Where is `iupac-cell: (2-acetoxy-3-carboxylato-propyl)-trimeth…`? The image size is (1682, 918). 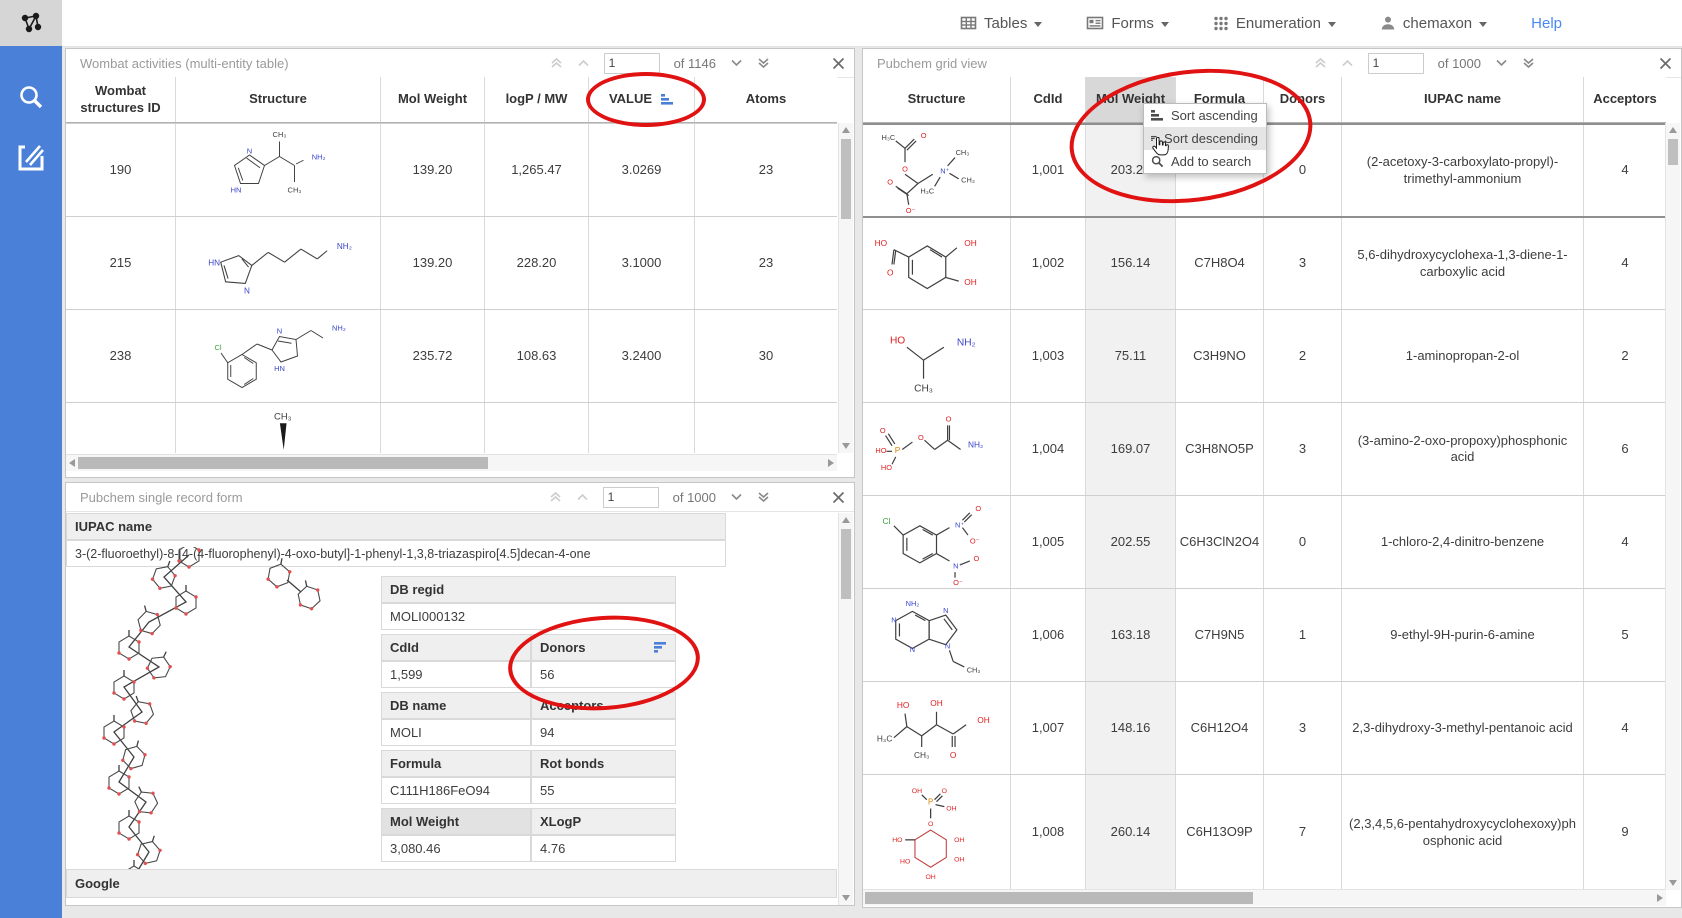
iupac-cell: (2-acetoxy-3-carboxylato-propyl)-trimeth… is located at coordinates (1463, 170).